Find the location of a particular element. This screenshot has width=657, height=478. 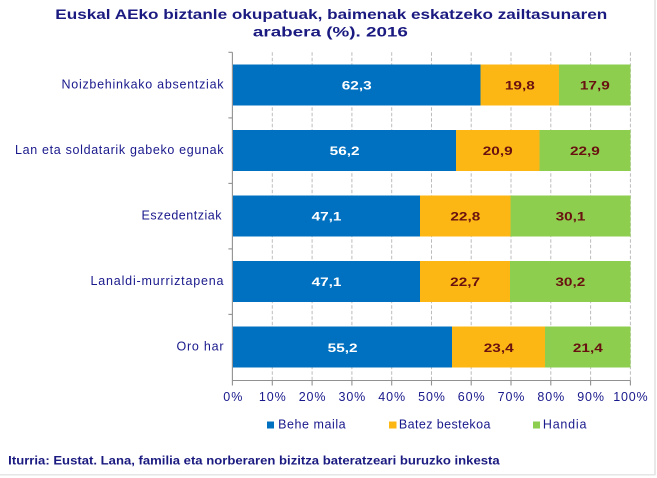

svg-text: Behe maila is located at coordinates (312, 425).